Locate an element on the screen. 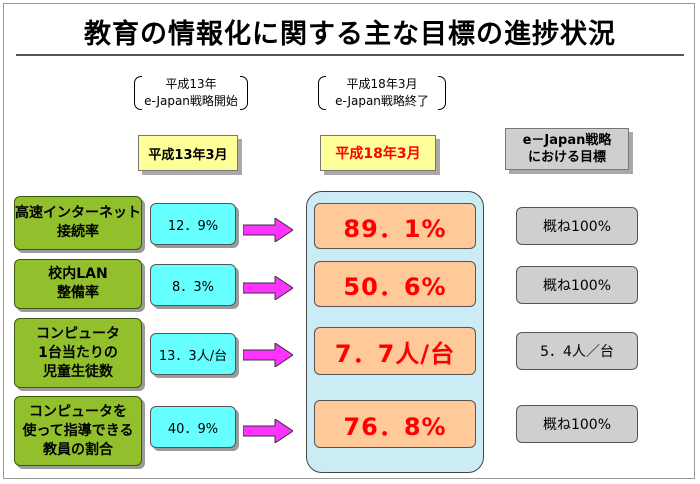 The height and width of the screenshot is (484, 700). note-h13-line2: e-Japan戦略開始 is located at coordinates (191, 101).